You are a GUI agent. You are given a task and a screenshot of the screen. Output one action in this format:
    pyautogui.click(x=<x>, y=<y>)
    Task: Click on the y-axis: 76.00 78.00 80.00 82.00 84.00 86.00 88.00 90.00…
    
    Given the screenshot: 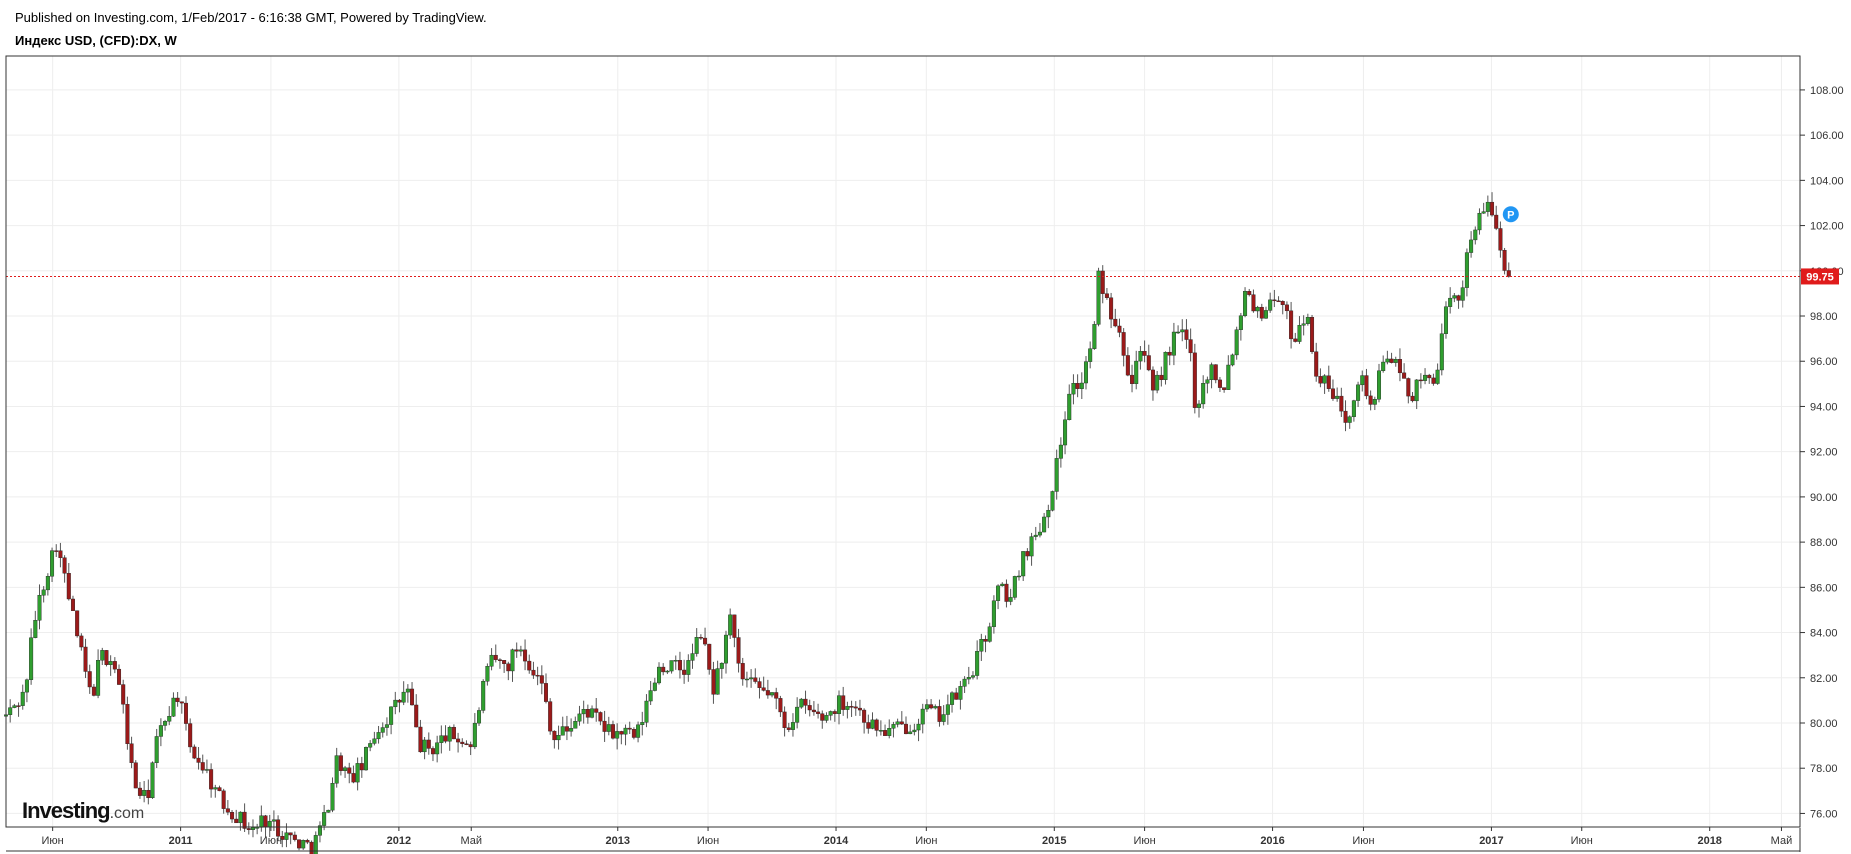 What is the action you would take?
    pyautogui.click(x=1822, y=452)
    